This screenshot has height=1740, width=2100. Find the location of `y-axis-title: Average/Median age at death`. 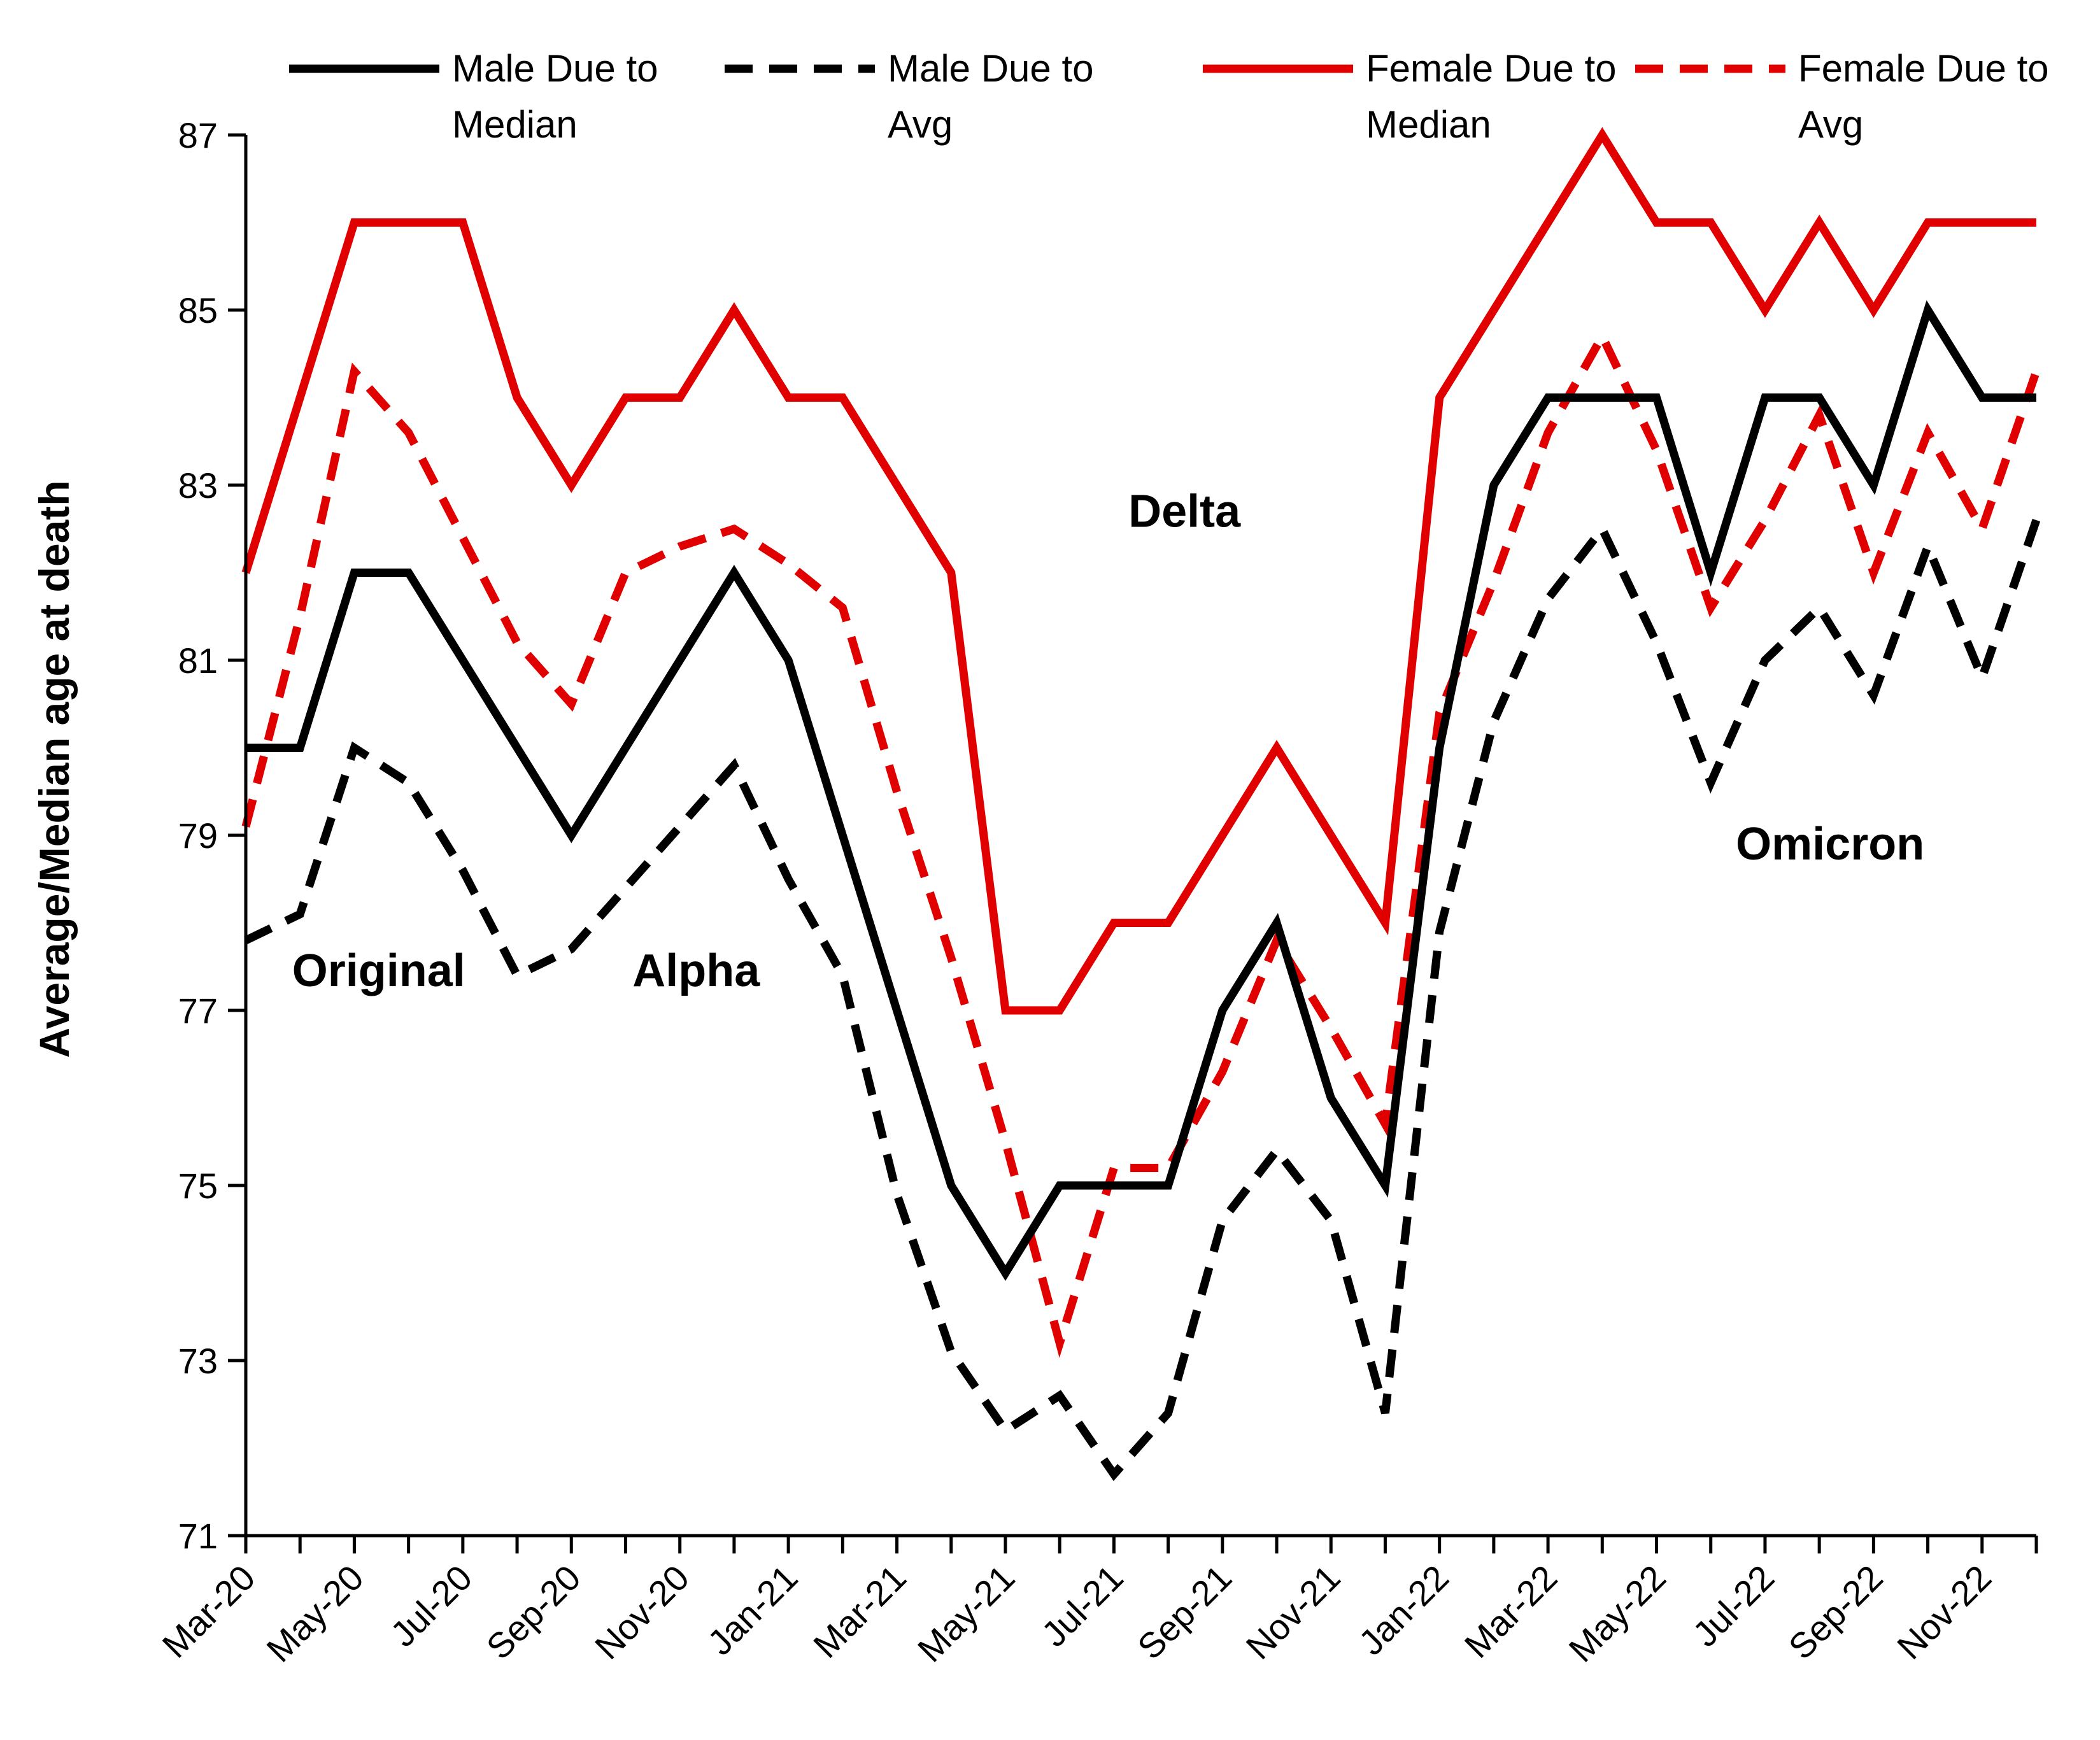

y-axis-title: Average/Median age at death is located at coordinates (54, 768).